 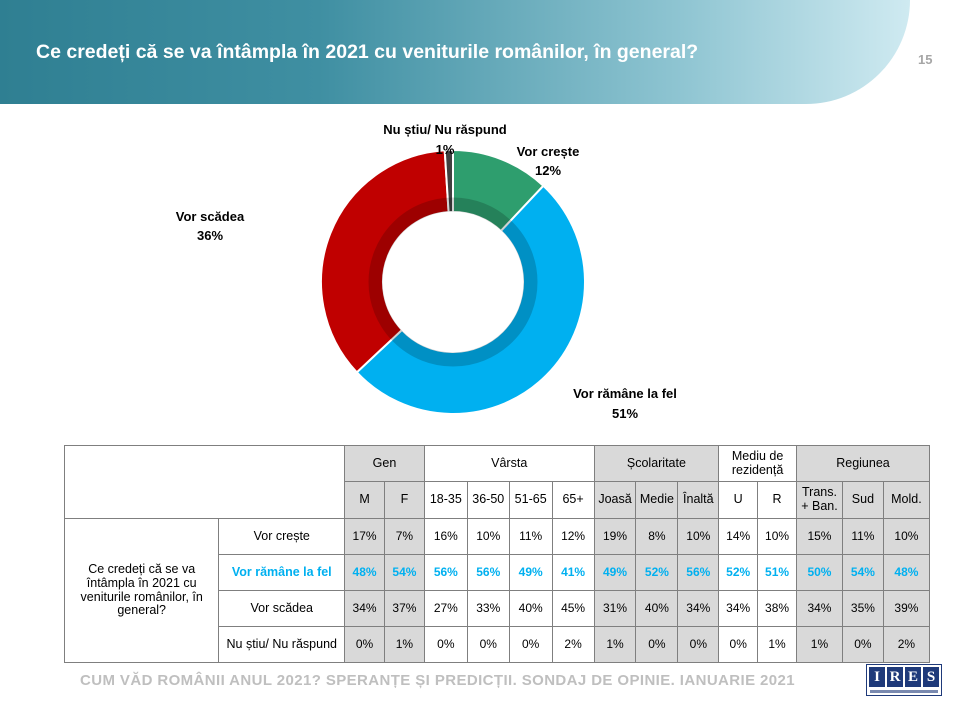 What do you see at coordinates (530, 572) in the screenshot?
I see `table-cell: 49%` at bounding box center [530, 572].